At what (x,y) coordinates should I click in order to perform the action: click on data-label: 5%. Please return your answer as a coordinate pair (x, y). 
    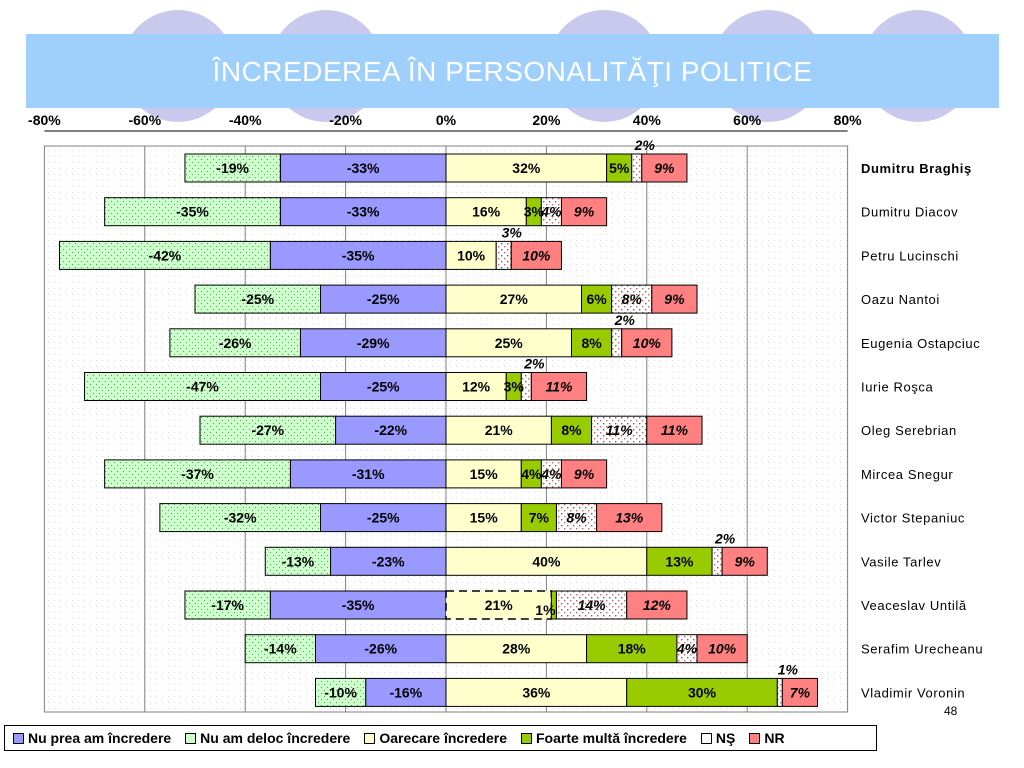
    Looking at the image, I should click on (619, 168).